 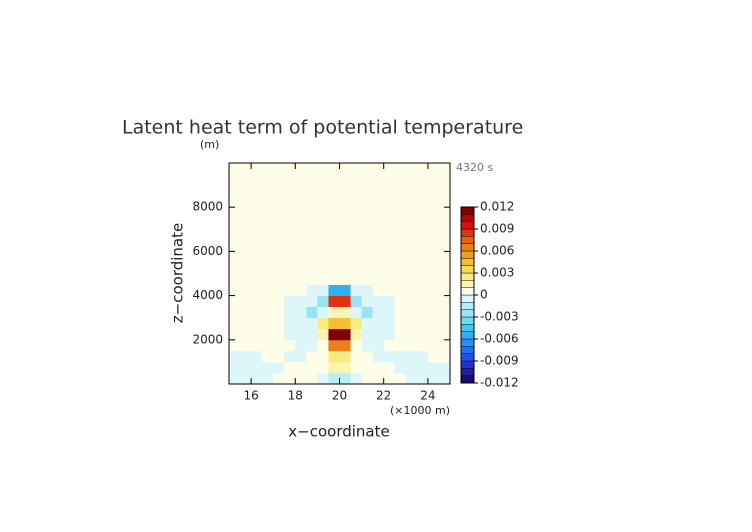 What do you see at coordinates (499, 339) in the screenshot?
I see `colorbar-tick-label: -0.006` at bounding box center [499, 339].